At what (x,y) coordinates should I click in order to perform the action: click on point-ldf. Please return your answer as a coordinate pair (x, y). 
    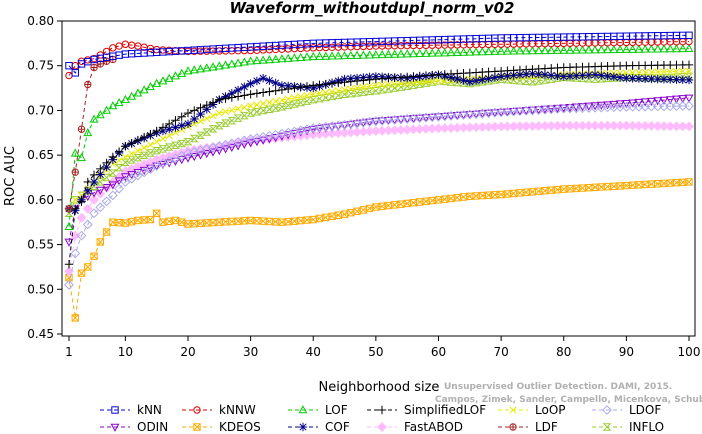
    Looking at the image, I should click on (88, 84).